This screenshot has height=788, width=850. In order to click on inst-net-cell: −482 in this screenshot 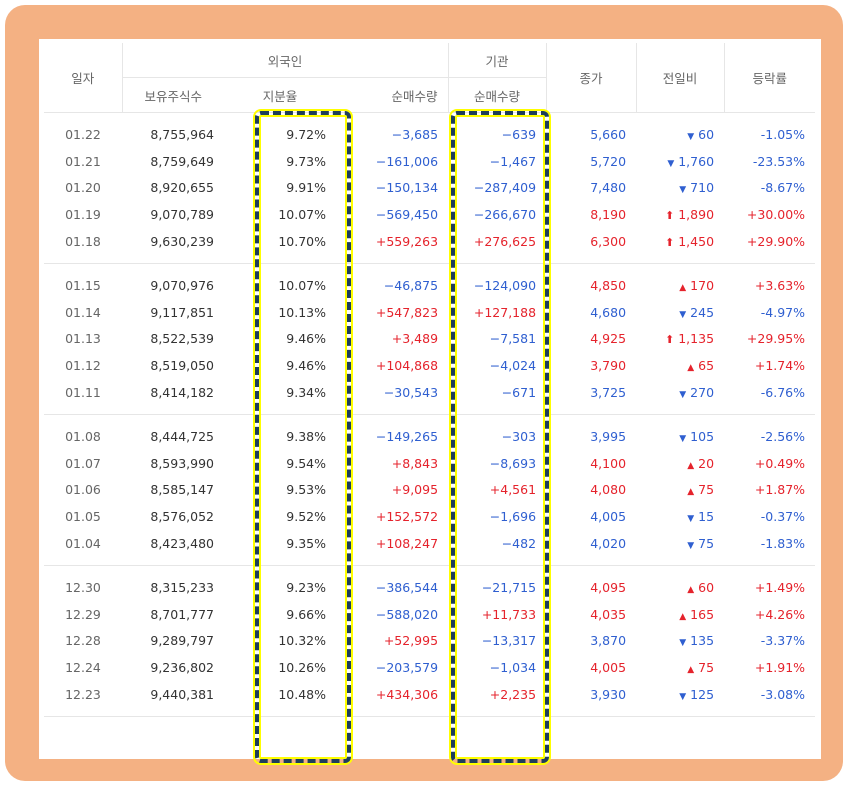, I will do `click(519, 544)`.